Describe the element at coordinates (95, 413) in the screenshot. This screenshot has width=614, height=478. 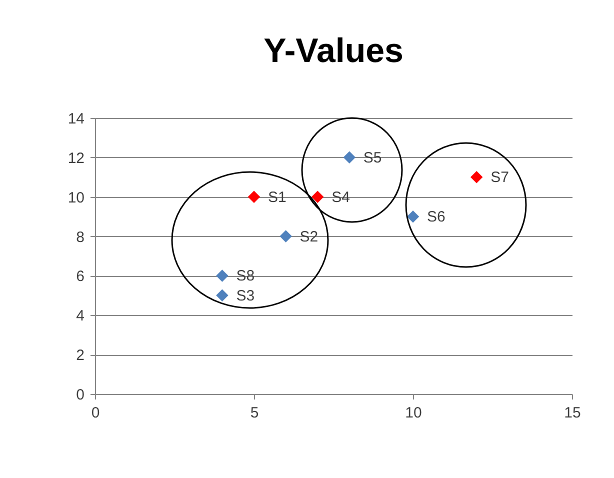
I see `x-tick-label: 0` at that location.